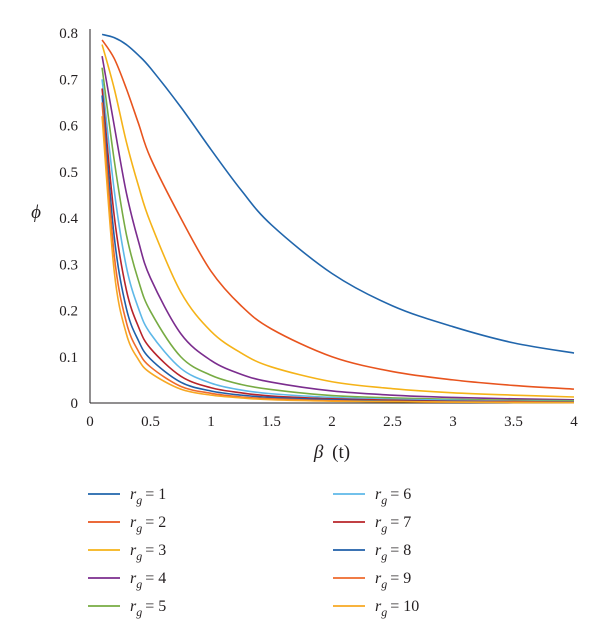 The image size is (600, 644). Describe the element at coordinates (393, 524) in the screenshot. I see `legend-label: rg = 7` at that location.